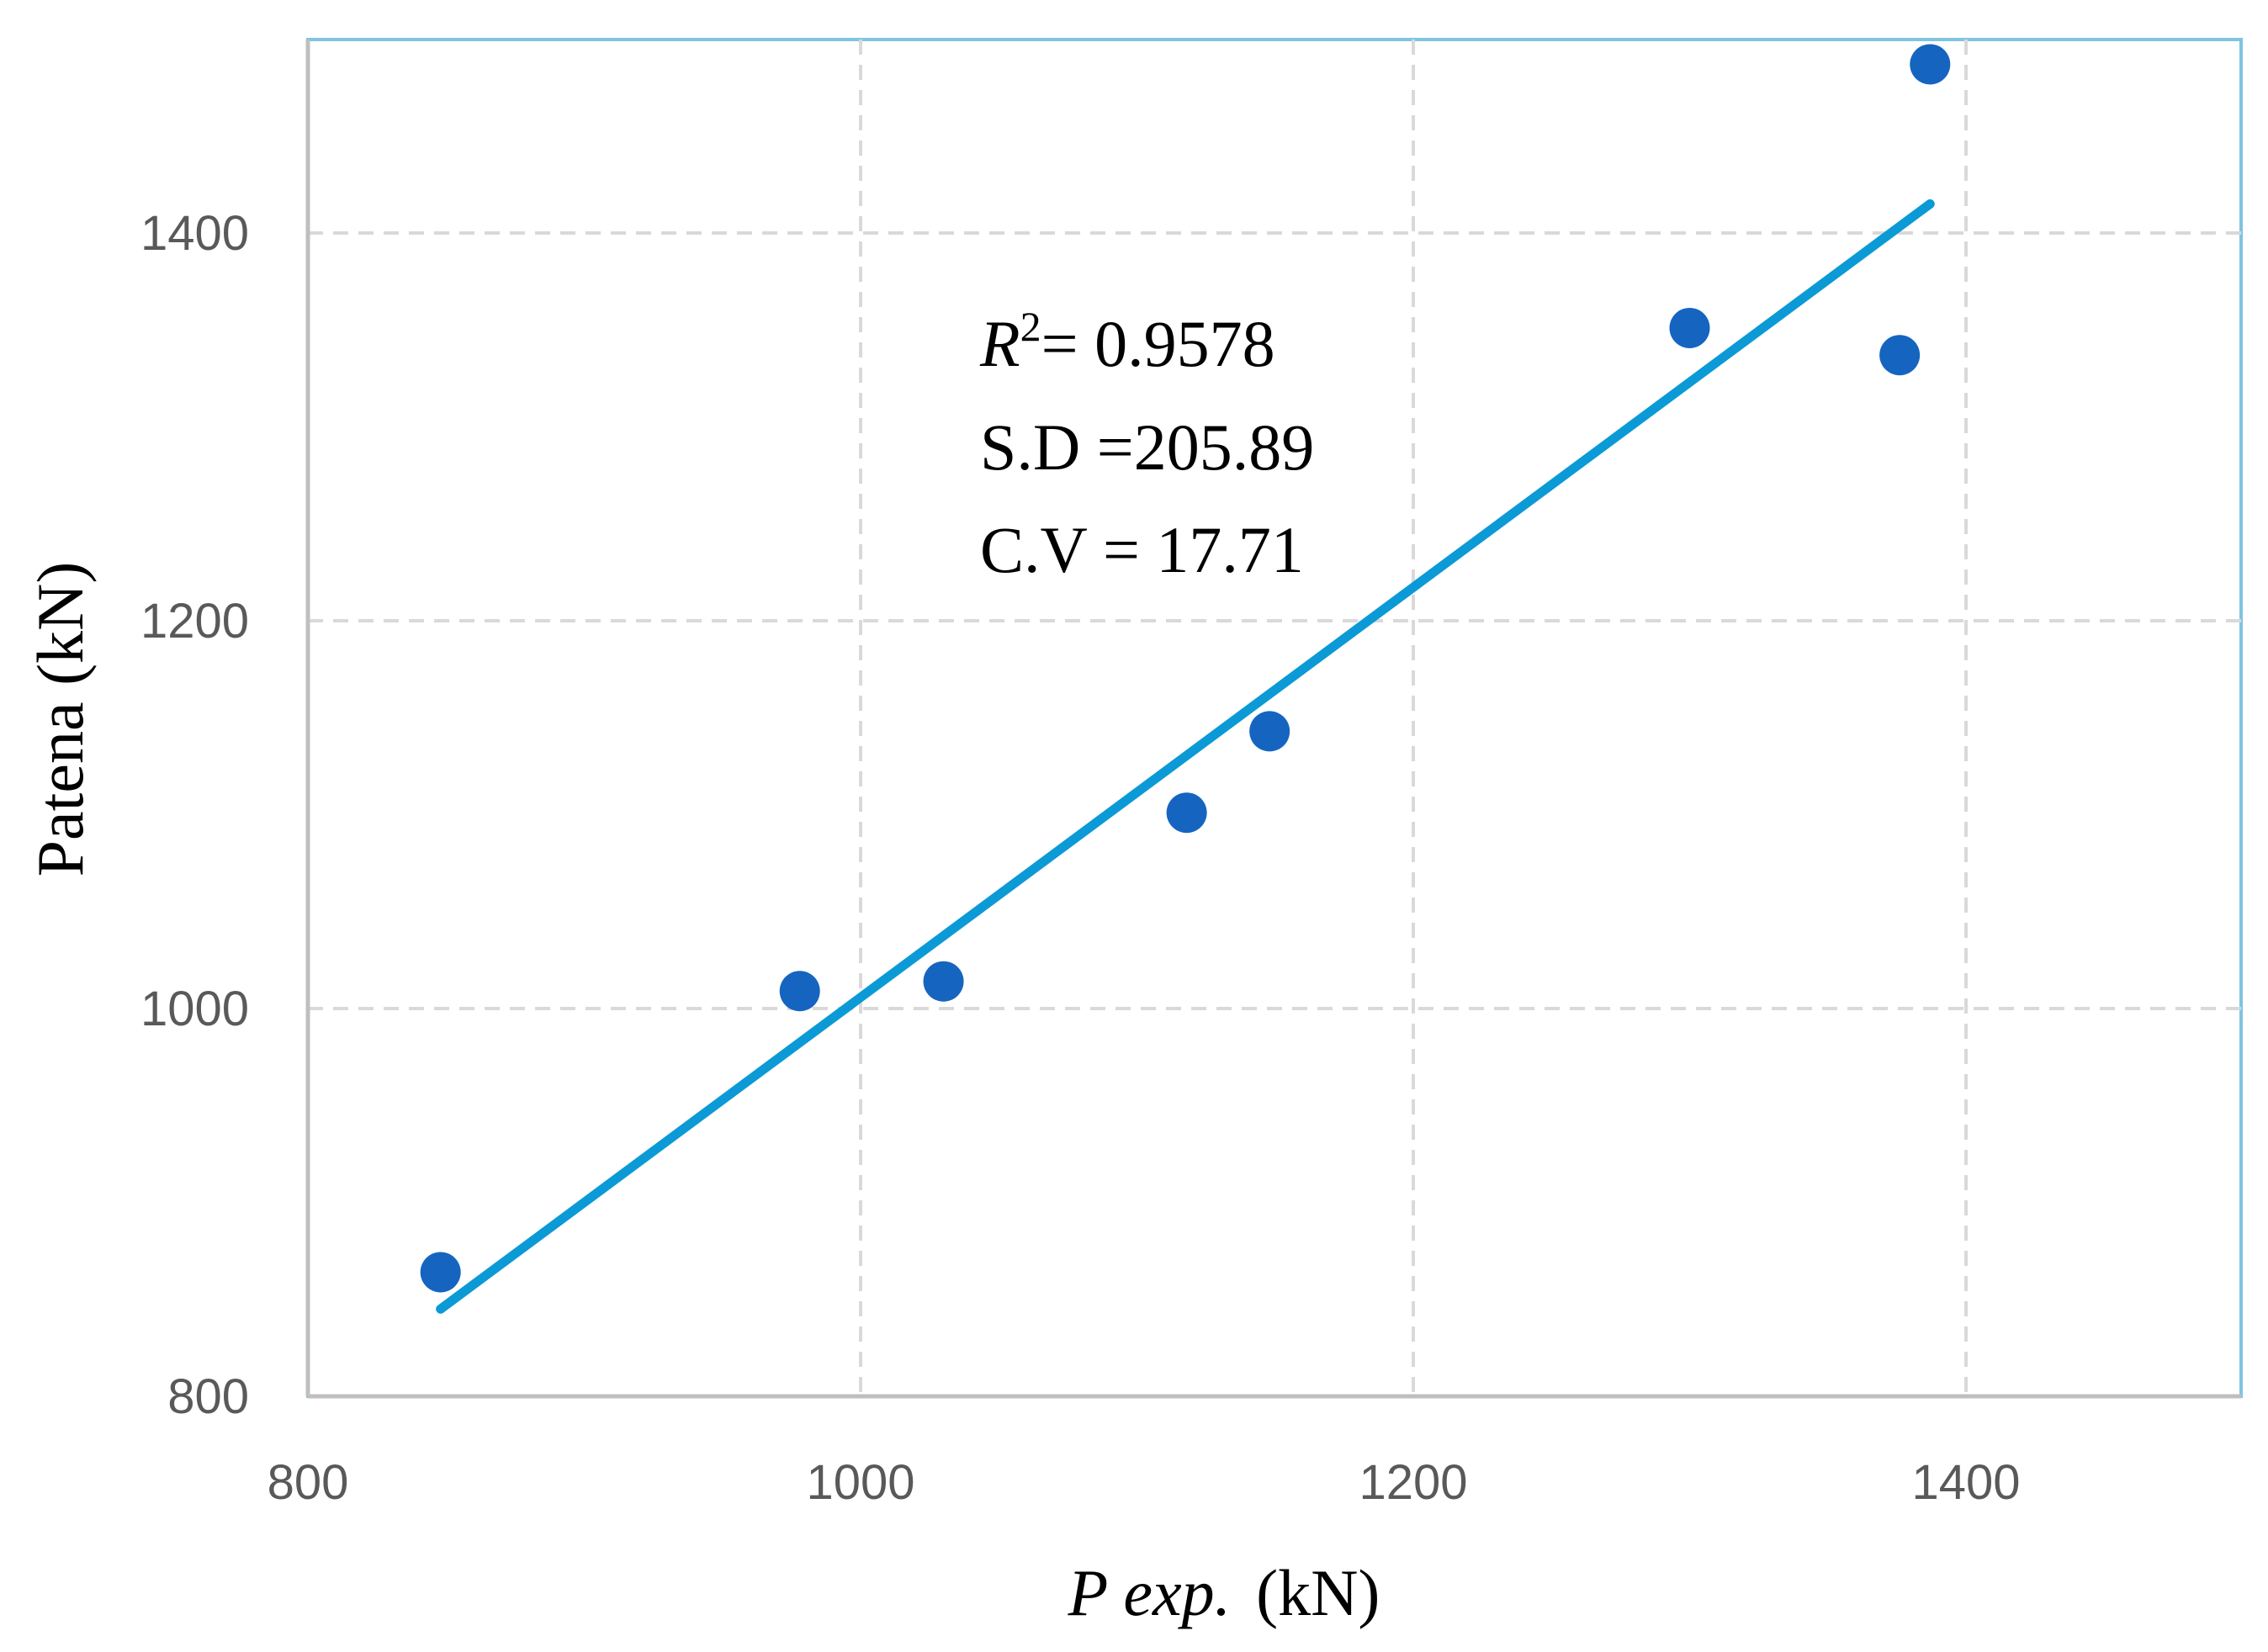  I want to click on y-tick-label: 1200, so click(195, 621).